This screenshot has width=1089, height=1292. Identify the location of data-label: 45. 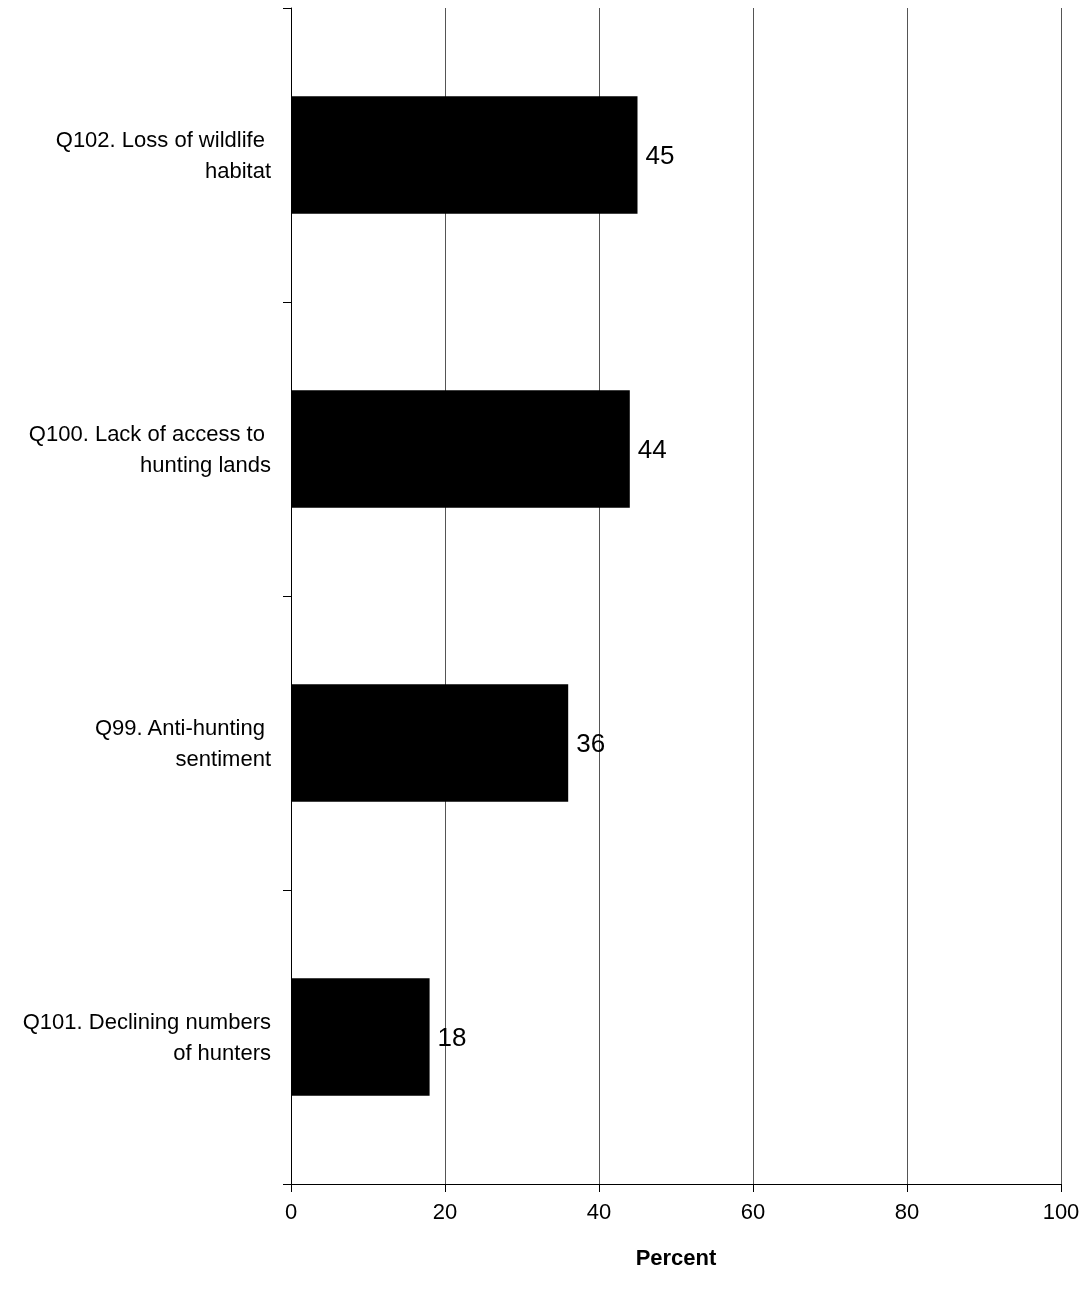
(660, 155).